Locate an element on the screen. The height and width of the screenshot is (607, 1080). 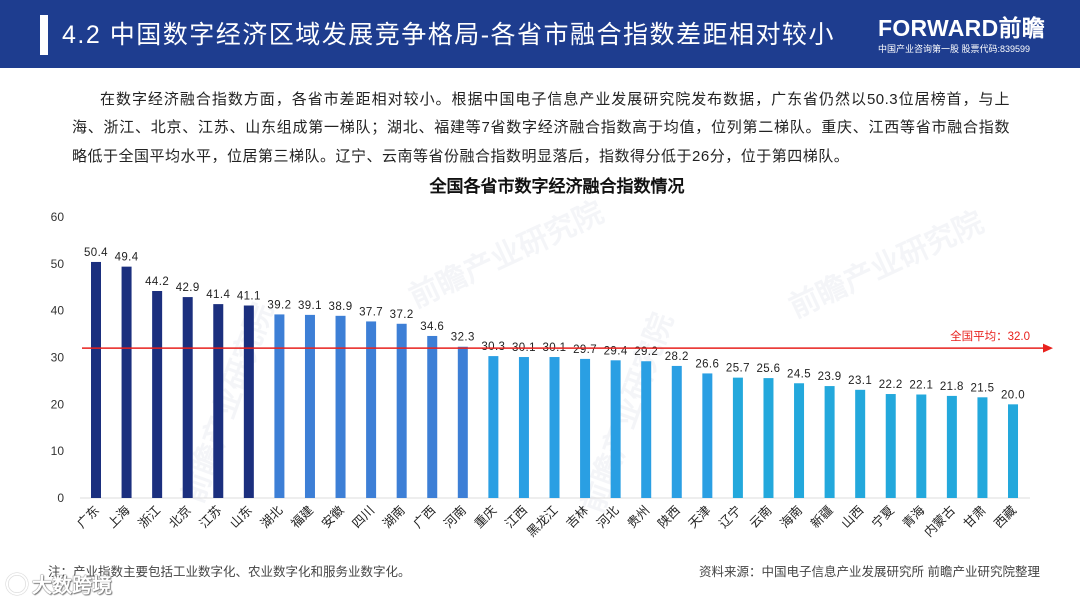
value-label: 30.3 is located at coordinates (493, 347).